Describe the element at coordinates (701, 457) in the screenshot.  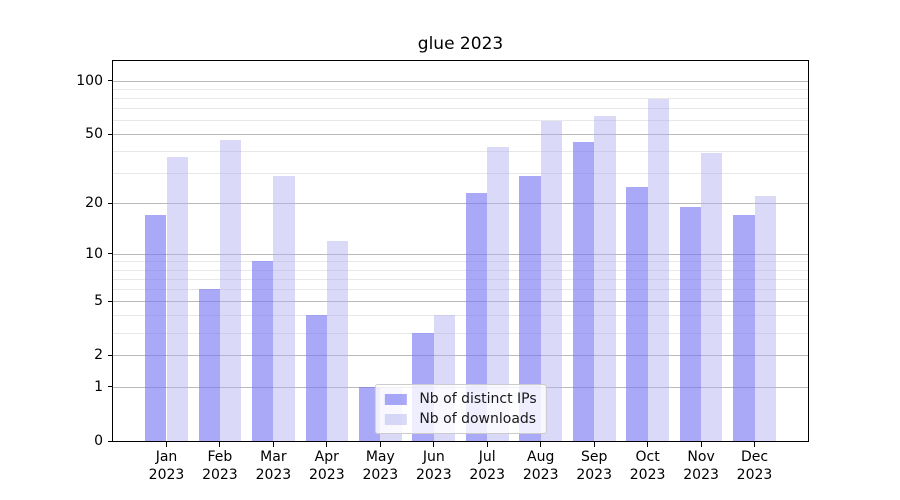
I see `month-label: Nov` at that location.